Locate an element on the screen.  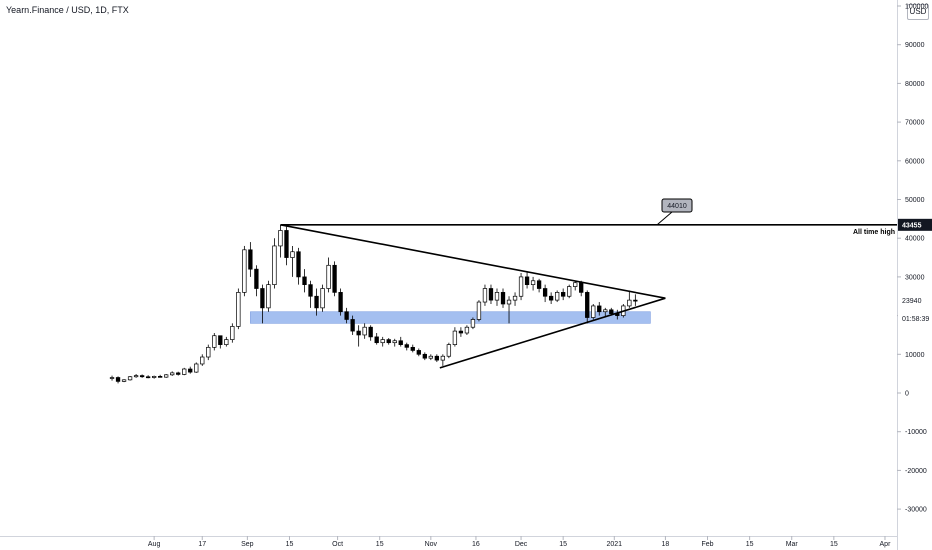
x-tick-label: Oct is located at coordinates (337, 544).